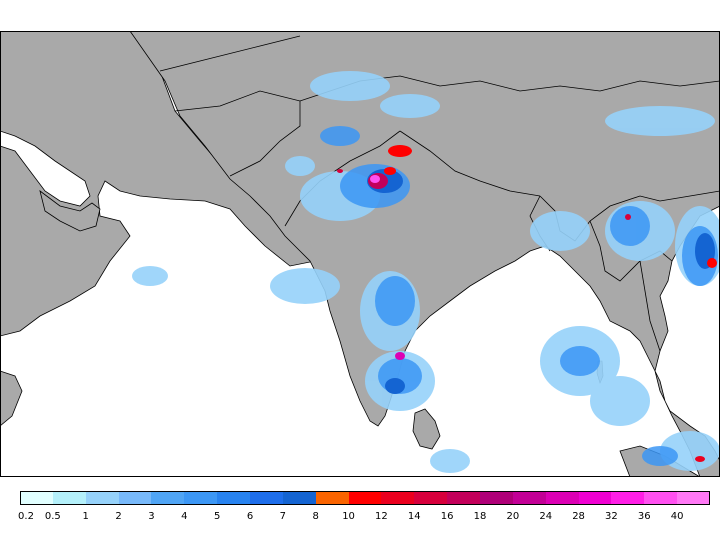  Describe the element at coordinates (447, 516) in the screenshot. I see `colorbar-tick-label: 16` at that location.